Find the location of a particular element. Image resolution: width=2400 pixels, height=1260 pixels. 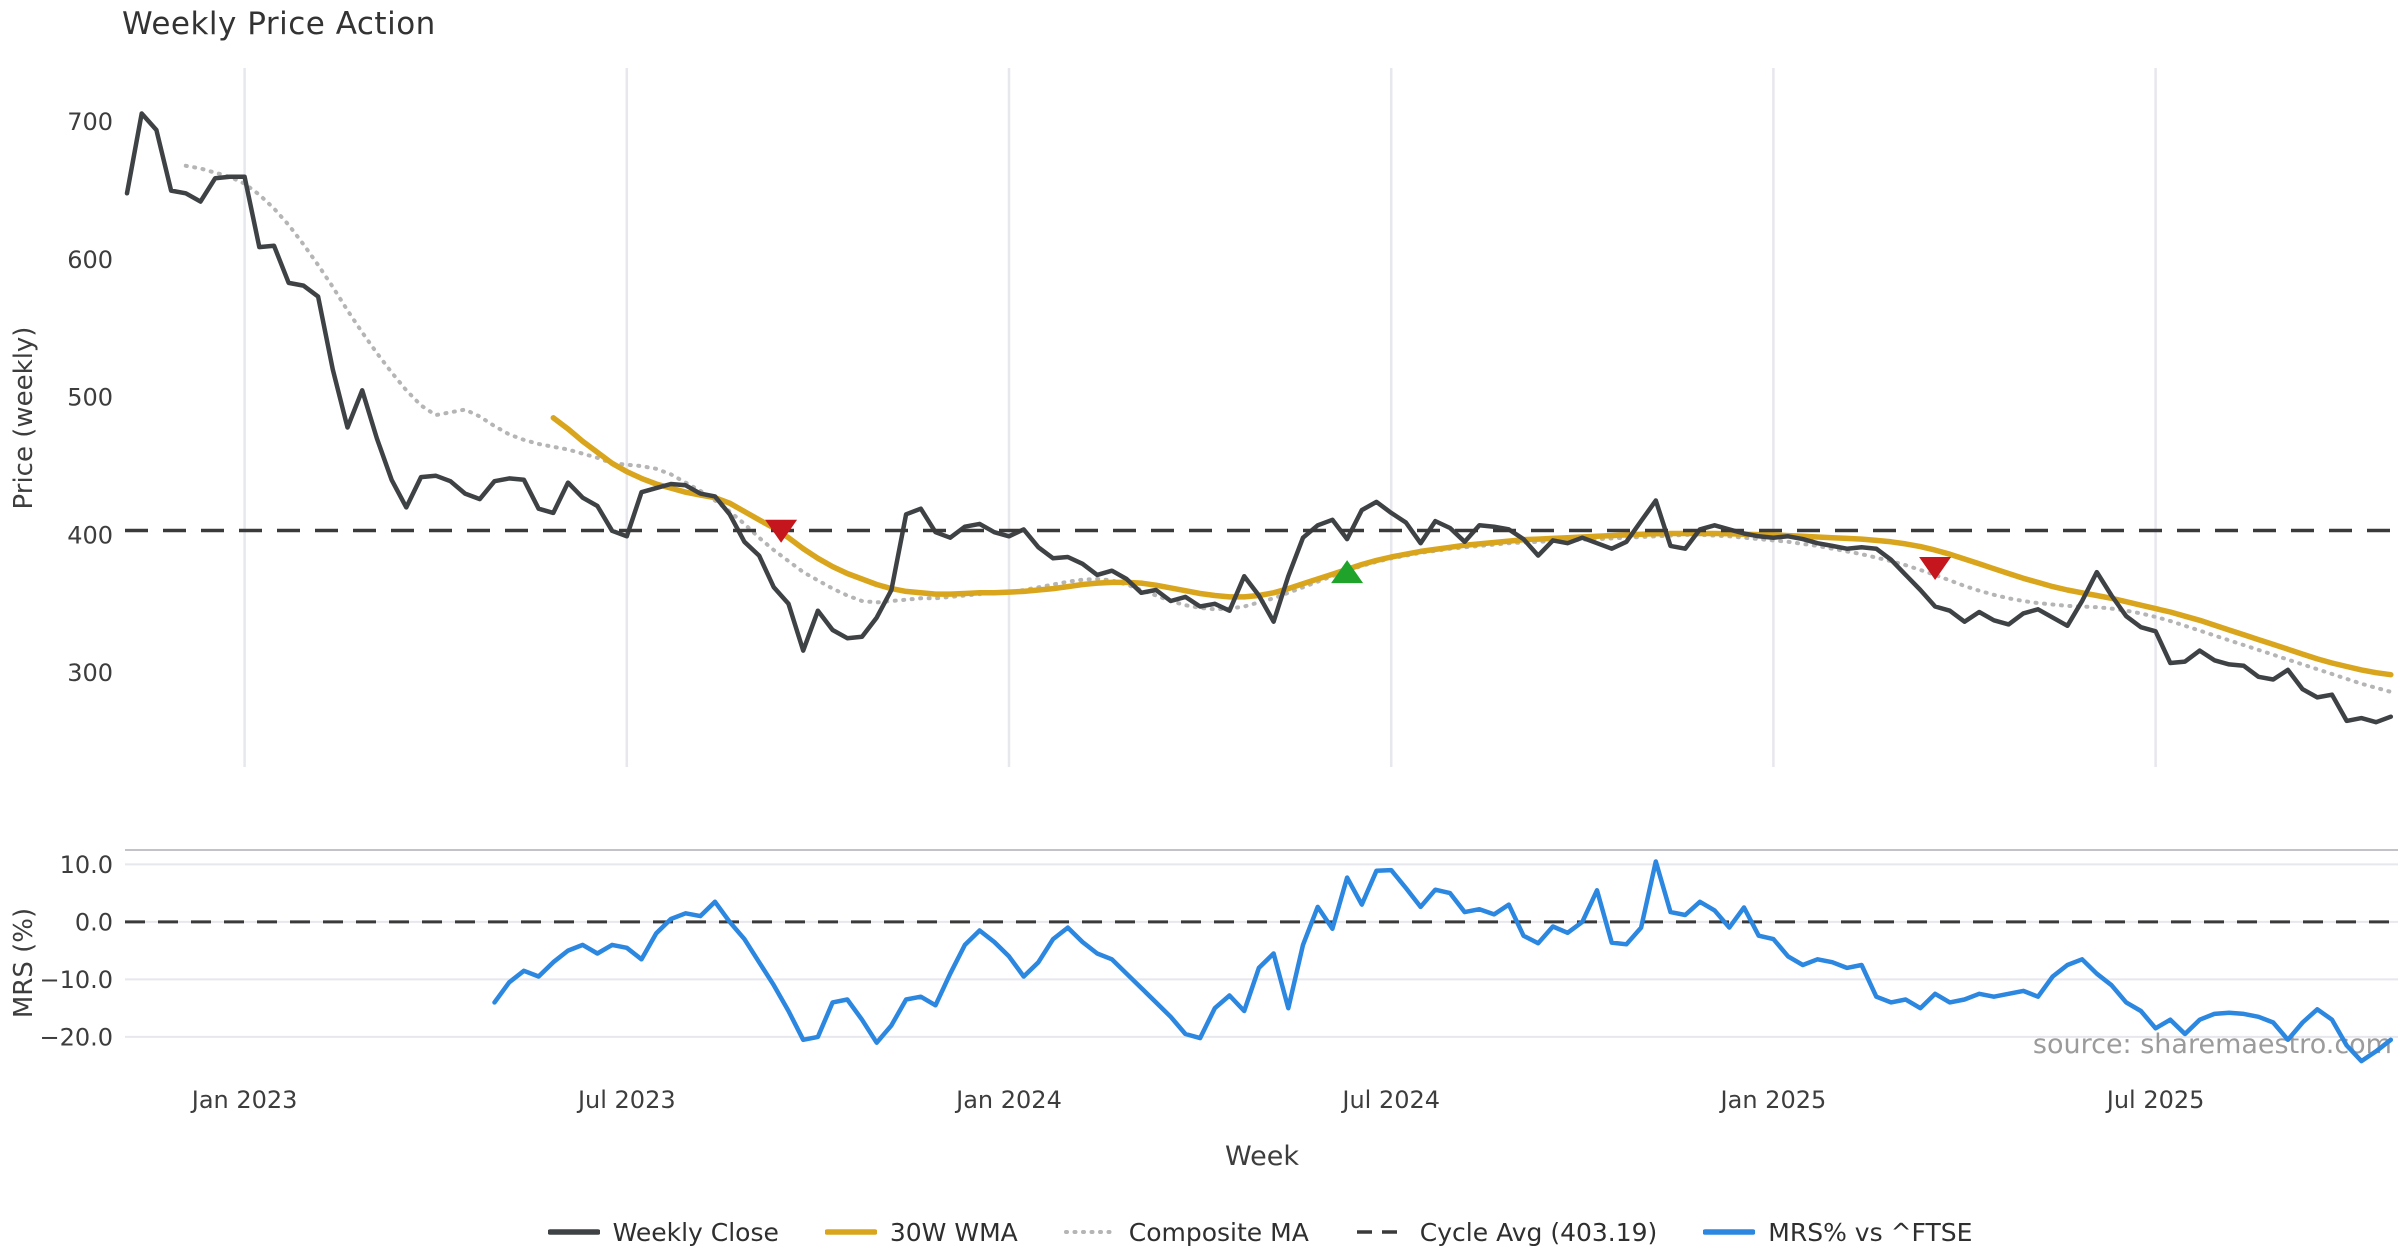

legend-item: MRS% vs ^FTSE is located at coordinates (1837, 1232).